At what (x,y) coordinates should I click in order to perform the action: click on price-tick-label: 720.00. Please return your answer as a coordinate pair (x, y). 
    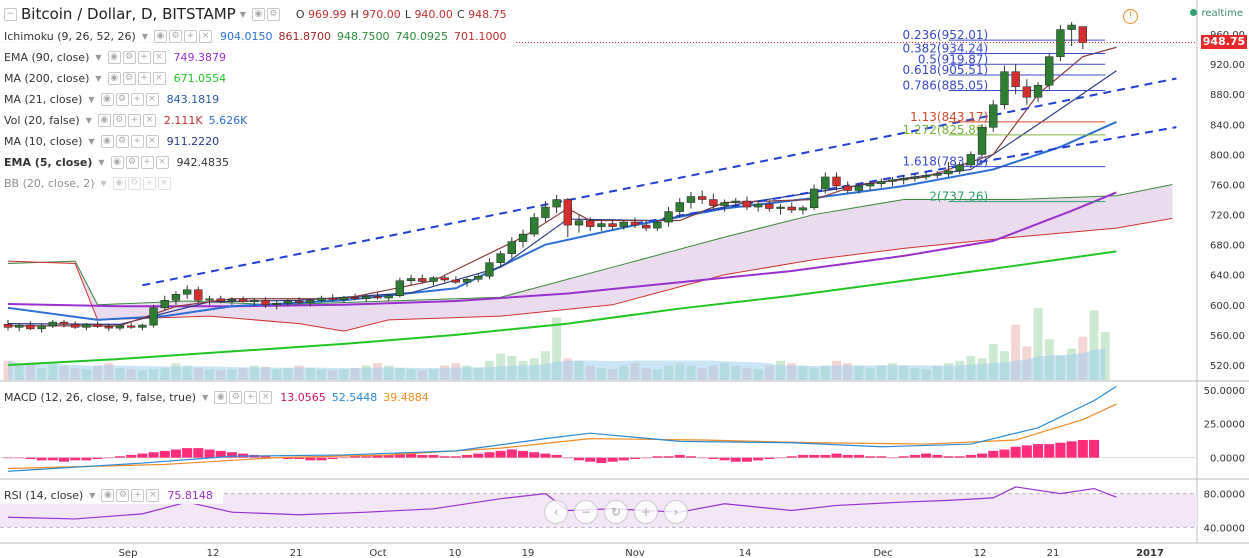
    Looking at the image, I should click on (1227, 216).